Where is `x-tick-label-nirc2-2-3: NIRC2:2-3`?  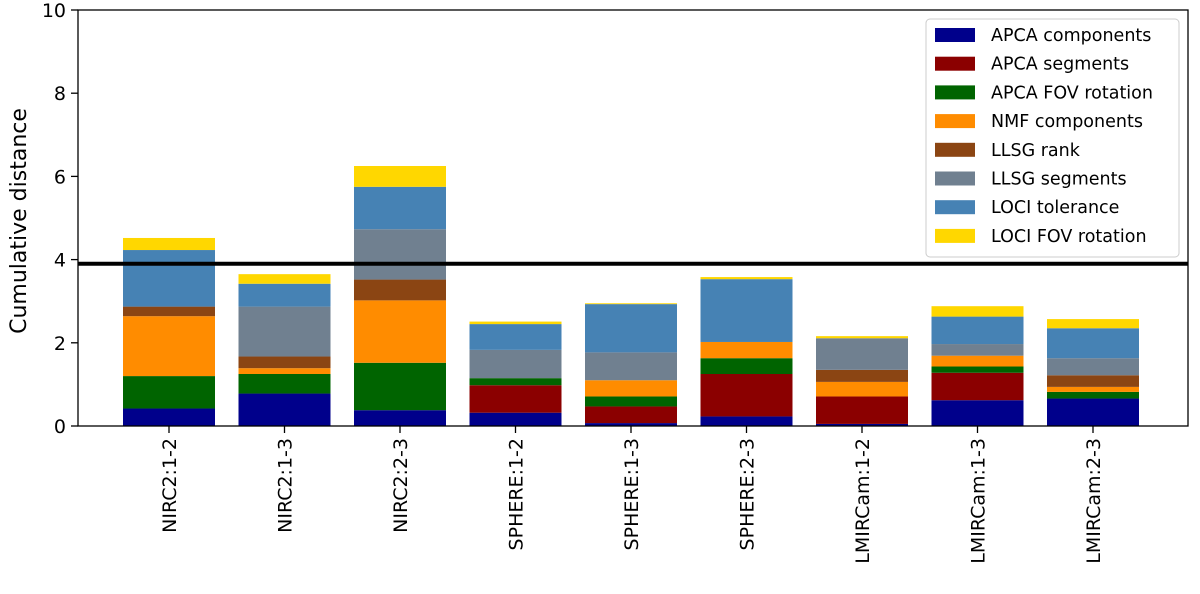 x-tick-label-nirc2-2-3: NIRC2:2-3 is located at coordinates (401, 485).